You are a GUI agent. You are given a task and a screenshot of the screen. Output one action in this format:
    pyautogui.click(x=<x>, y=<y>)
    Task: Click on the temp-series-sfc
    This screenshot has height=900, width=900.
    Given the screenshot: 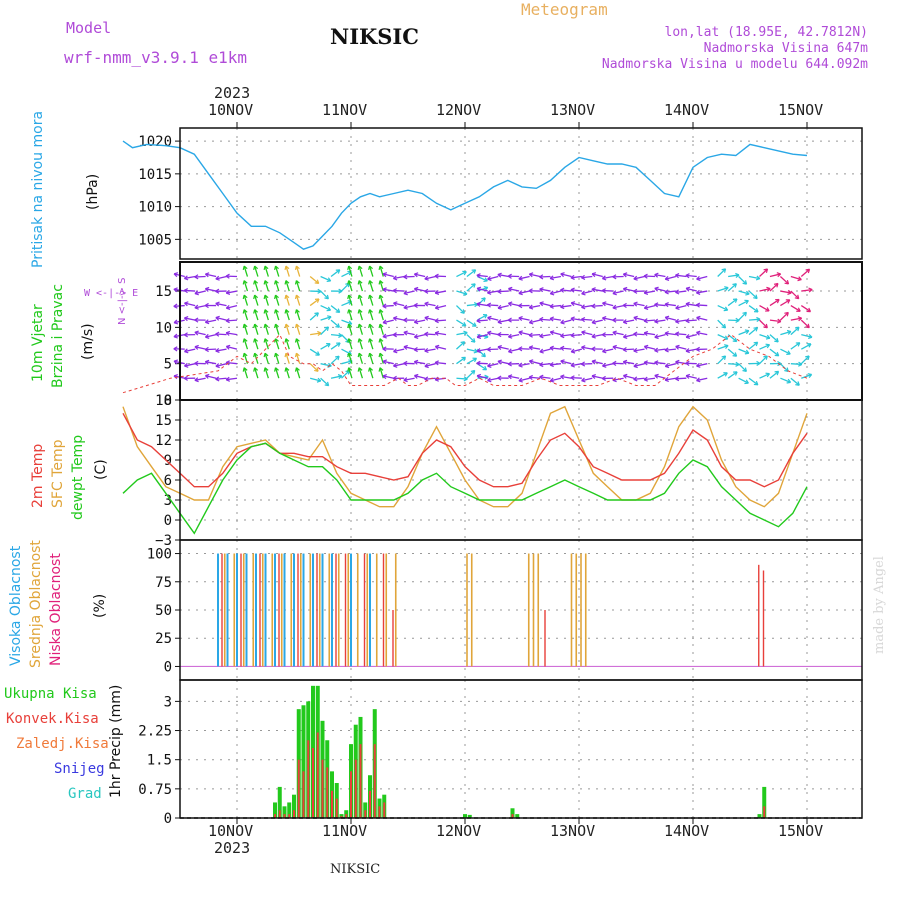 What is the action you would take?
    pyautogui.click(x=465, y=456)
    